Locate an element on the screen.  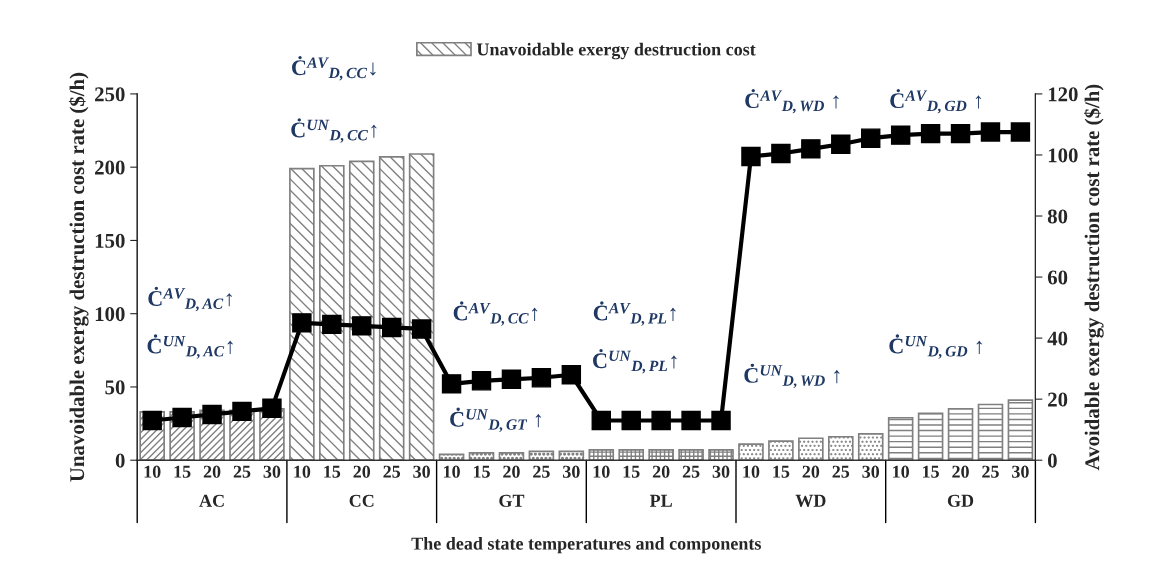
annotation: Ċ$^{AV}$$_{D,GD}$ ↑ is located at coordinates (936, 101).